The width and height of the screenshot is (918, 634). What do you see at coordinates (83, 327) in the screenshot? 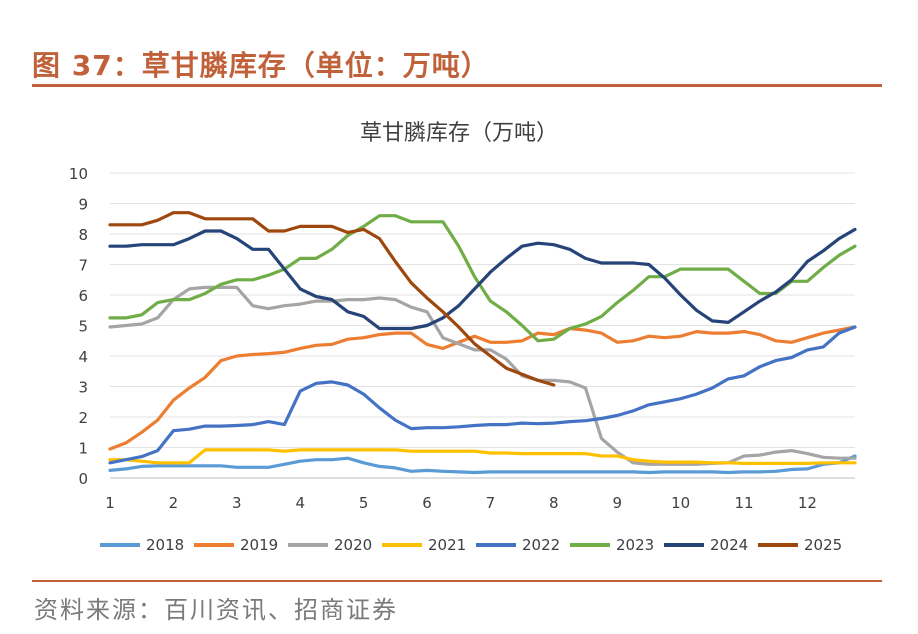
I see `y-tick-label: 5` at bounding box center [83, 327].